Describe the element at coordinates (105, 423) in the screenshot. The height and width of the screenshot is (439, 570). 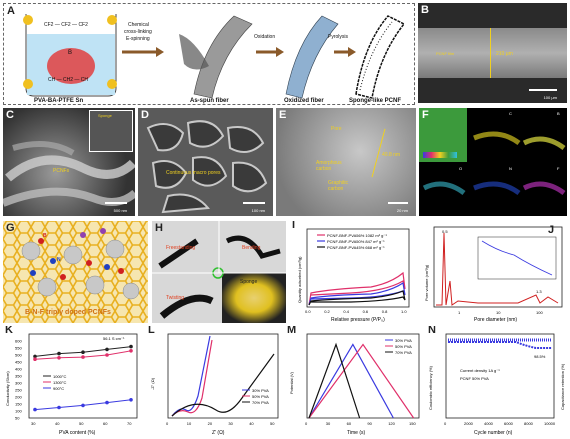
I see `k-xtick: 60` at that location.